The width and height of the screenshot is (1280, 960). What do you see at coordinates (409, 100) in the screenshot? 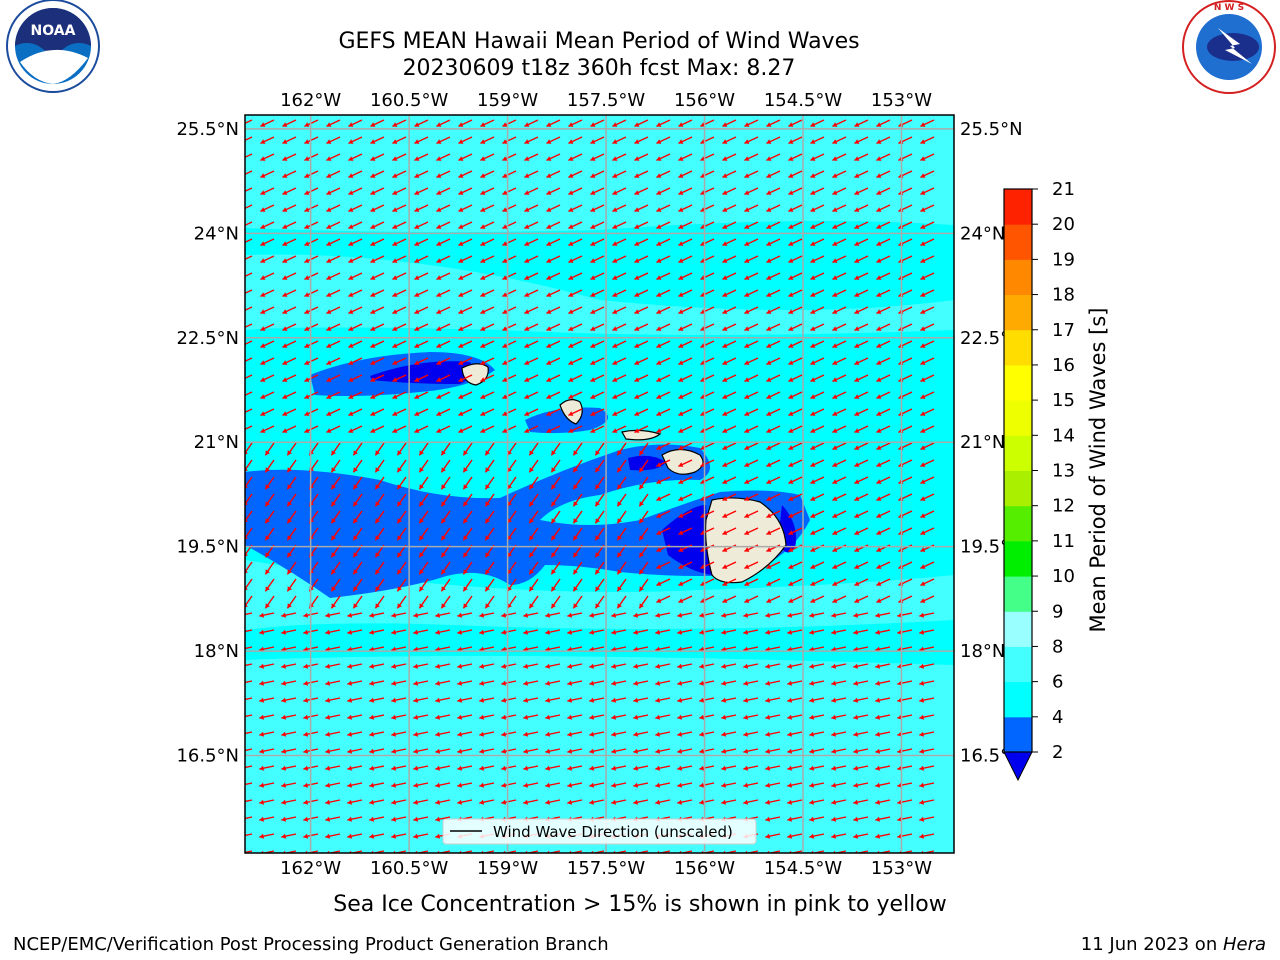
I see `lon-label-top: 160.5°W` at bounding box center [409, 100].